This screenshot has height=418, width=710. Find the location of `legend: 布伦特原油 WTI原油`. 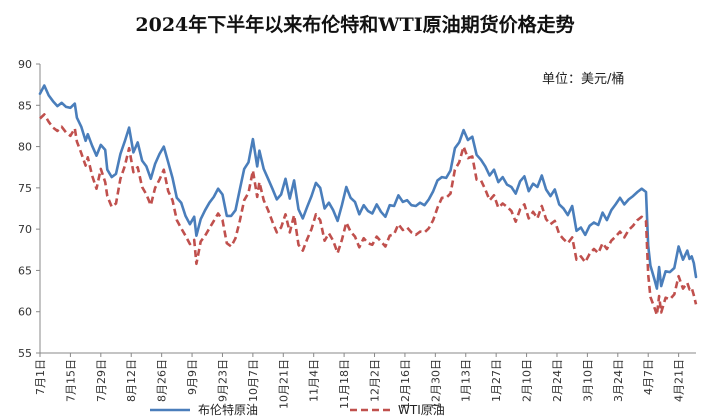

legend: 布伦特原油 WTI原油 is located at coordinates (297, 409).